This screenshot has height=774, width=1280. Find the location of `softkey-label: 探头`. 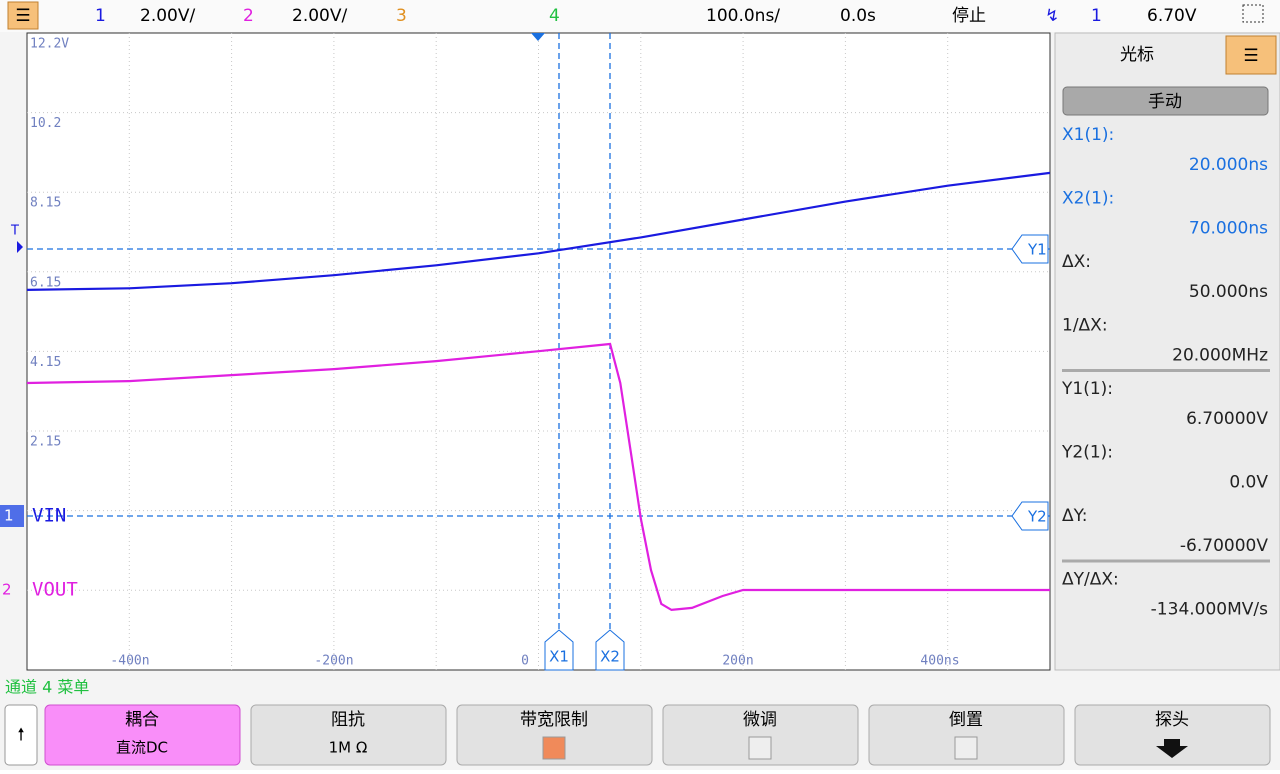

softkey-label: 探头 is located at coordinates (1172, 720).